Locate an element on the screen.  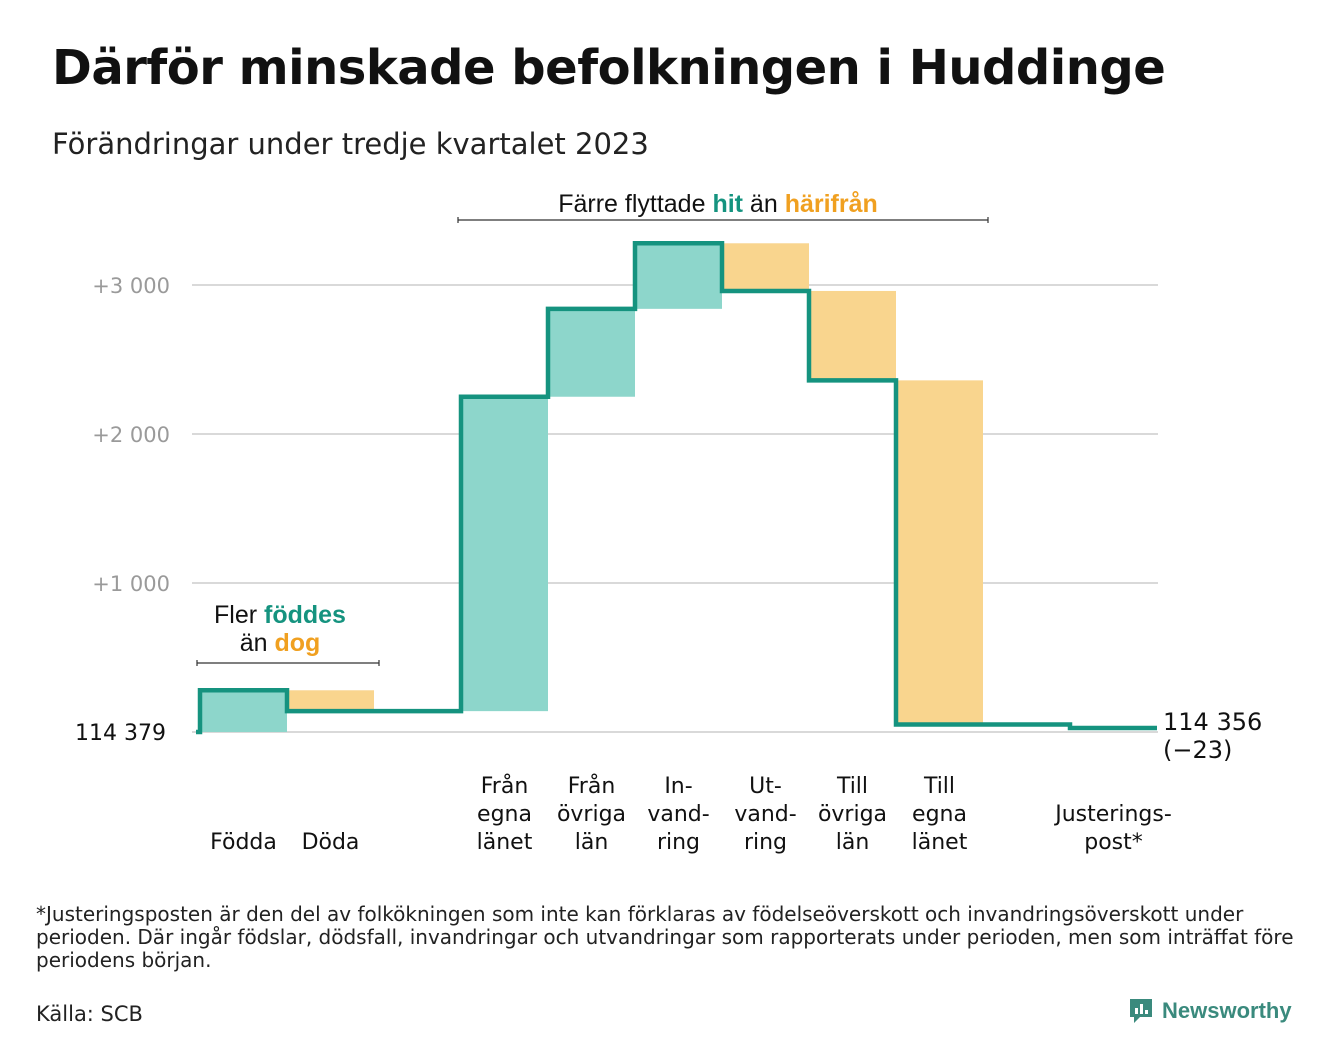
category-label: Ut- is located at coordinates (765, 786).